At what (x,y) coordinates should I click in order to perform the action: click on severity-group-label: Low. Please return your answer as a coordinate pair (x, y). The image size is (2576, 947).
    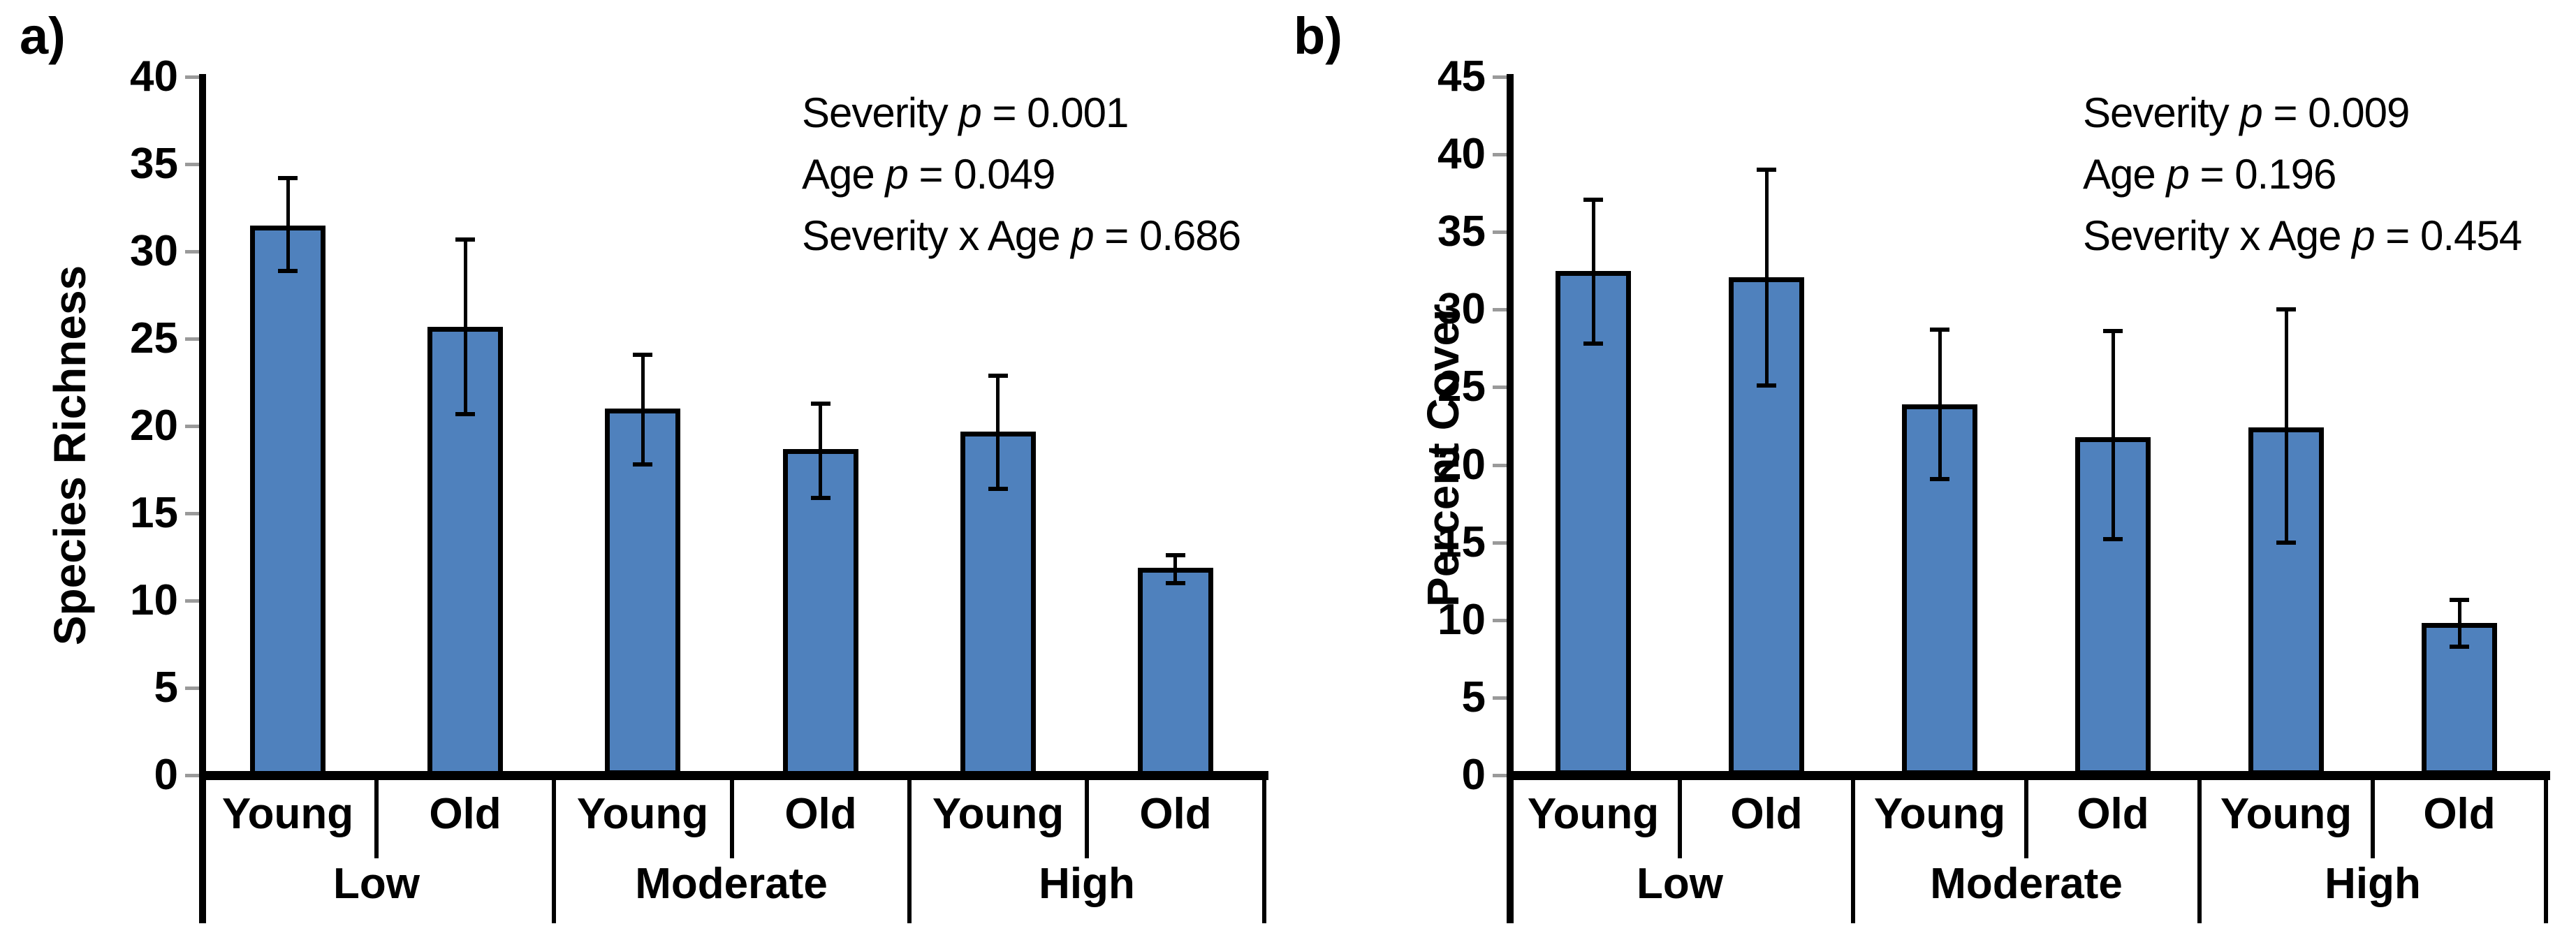
    Looking at the image, I should click on (376, 884).